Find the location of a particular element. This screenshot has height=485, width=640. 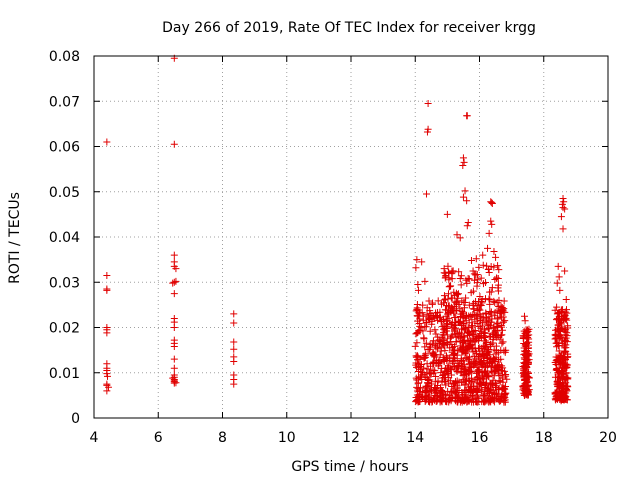

x-tick-label: 8 is located at coordinates (222, 438).